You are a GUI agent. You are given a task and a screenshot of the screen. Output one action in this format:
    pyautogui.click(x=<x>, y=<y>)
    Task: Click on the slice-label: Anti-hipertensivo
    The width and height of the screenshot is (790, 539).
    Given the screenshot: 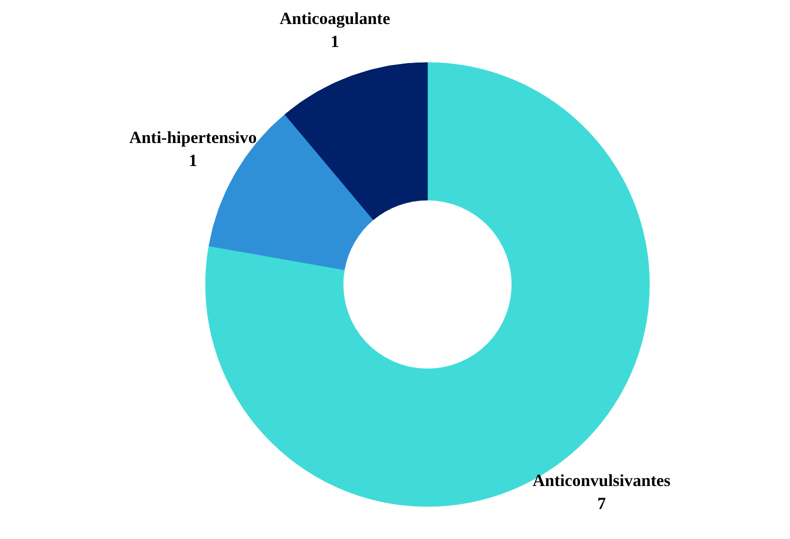 What is the action you would take?
    pyautogui.click(x=193, y=138)
    